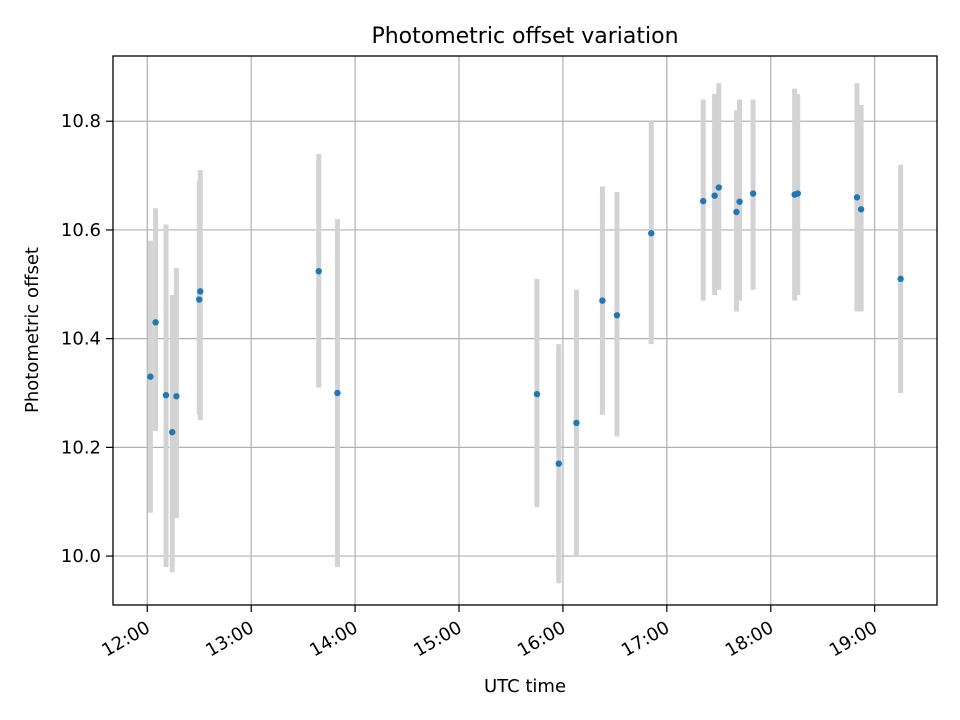 This screenshot has width=960, height=720. What do you see at coordinates (81, 447) in the screenshot?
I see `y-tick-label: 10.2` at bounding box center [81, 447].